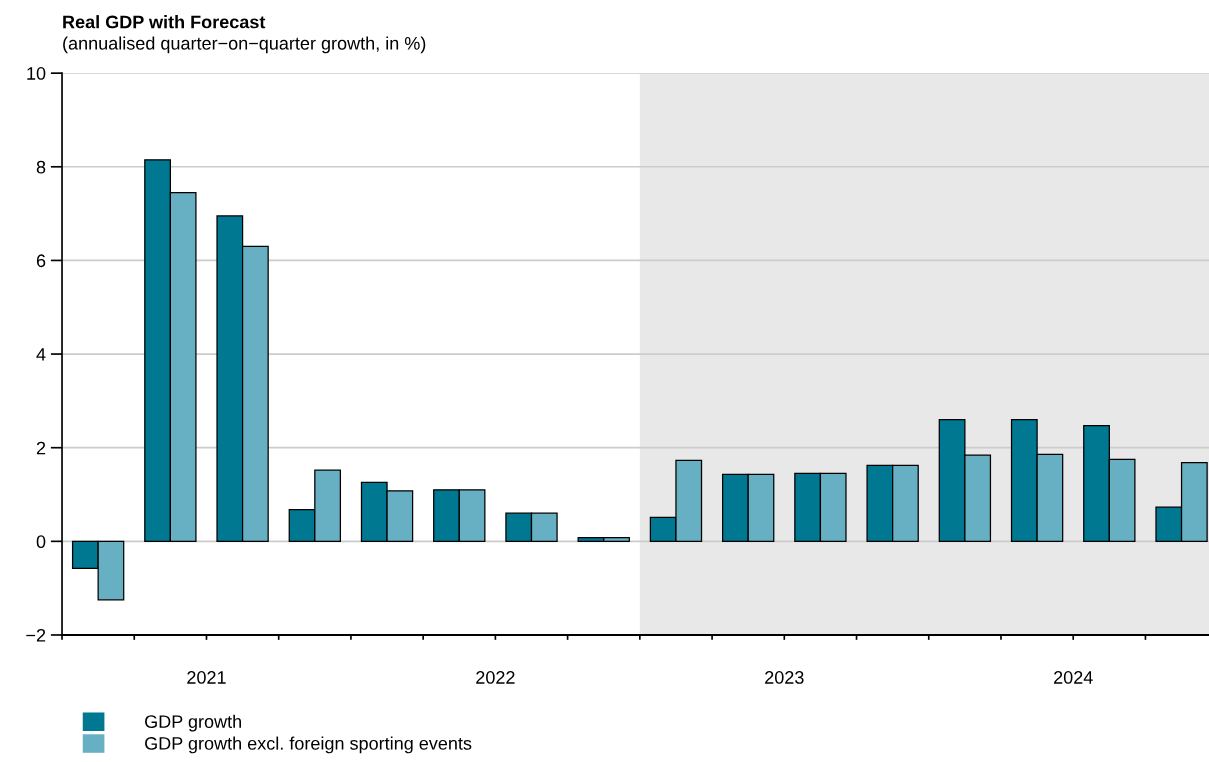 Image resolution: width=1209 pixels, height=762 pixels. I want to click on legend-label: GDP growth, so click(193, 723).